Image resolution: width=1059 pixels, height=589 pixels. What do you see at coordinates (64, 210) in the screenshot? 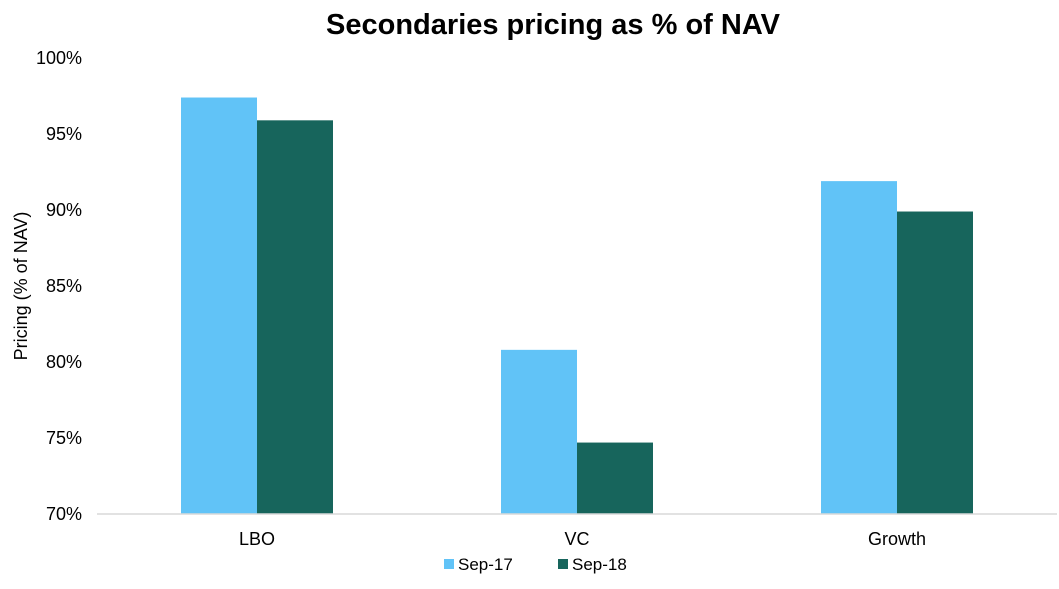
I see `y-tick-label: 90%` at bounding box center [64, 210].